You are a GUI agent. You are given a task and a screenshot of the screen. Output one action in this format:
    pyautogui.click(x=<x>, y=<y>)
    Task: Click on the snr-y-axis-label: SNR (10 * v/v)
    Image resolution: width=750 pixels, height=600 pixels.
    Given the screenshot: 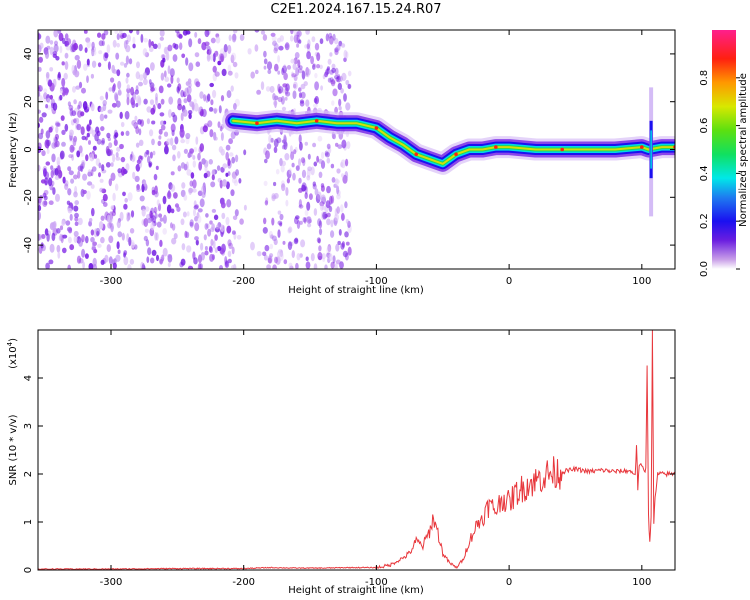 What is the action you would take?
    pyautogui.click(x=13, y=449)
    